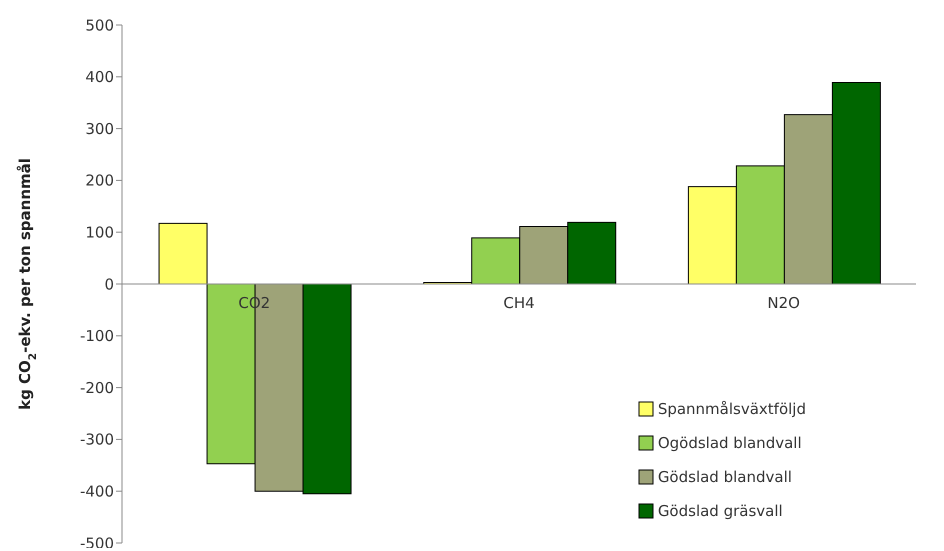 The height and width of the screenshot is (551, 944). Describe the element at coordinates (99, 129) in the screenshot. I see `y-tick-label: 300` at that location.